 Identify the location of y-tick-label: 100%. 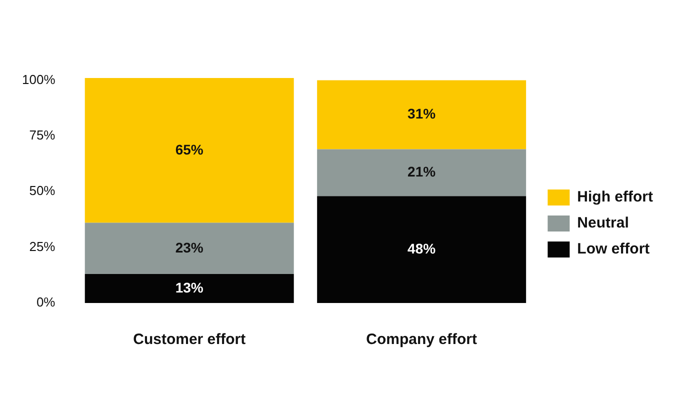
(39, 79).